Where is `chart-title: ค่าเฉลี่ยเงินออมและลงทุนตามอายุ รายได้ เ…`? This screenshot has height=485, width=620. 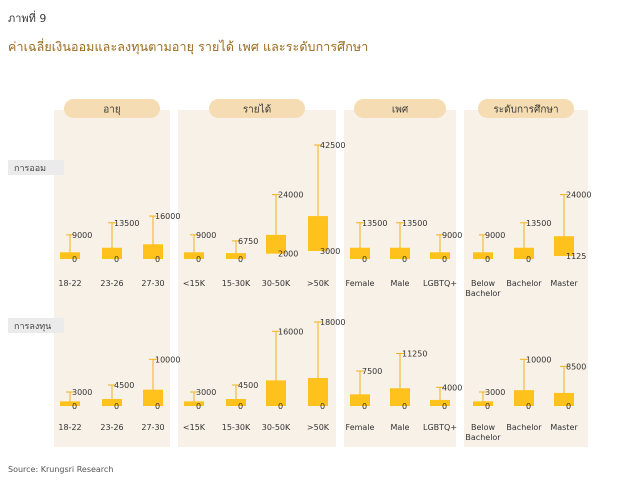 chart-title: ค่าเฉลี่ยเงินออมและลงทุนตามอายุ รายได้ เ… is located at coordinates (188, 46).